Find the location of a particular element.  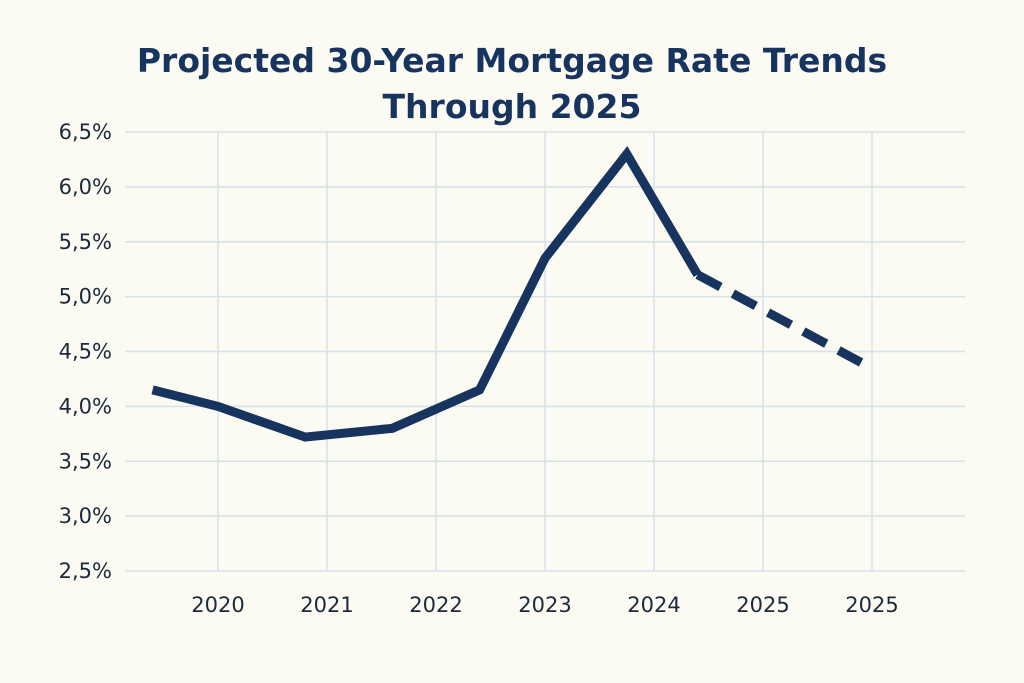

y-tick-label: 5,0% is located at coordinates (85, 297).